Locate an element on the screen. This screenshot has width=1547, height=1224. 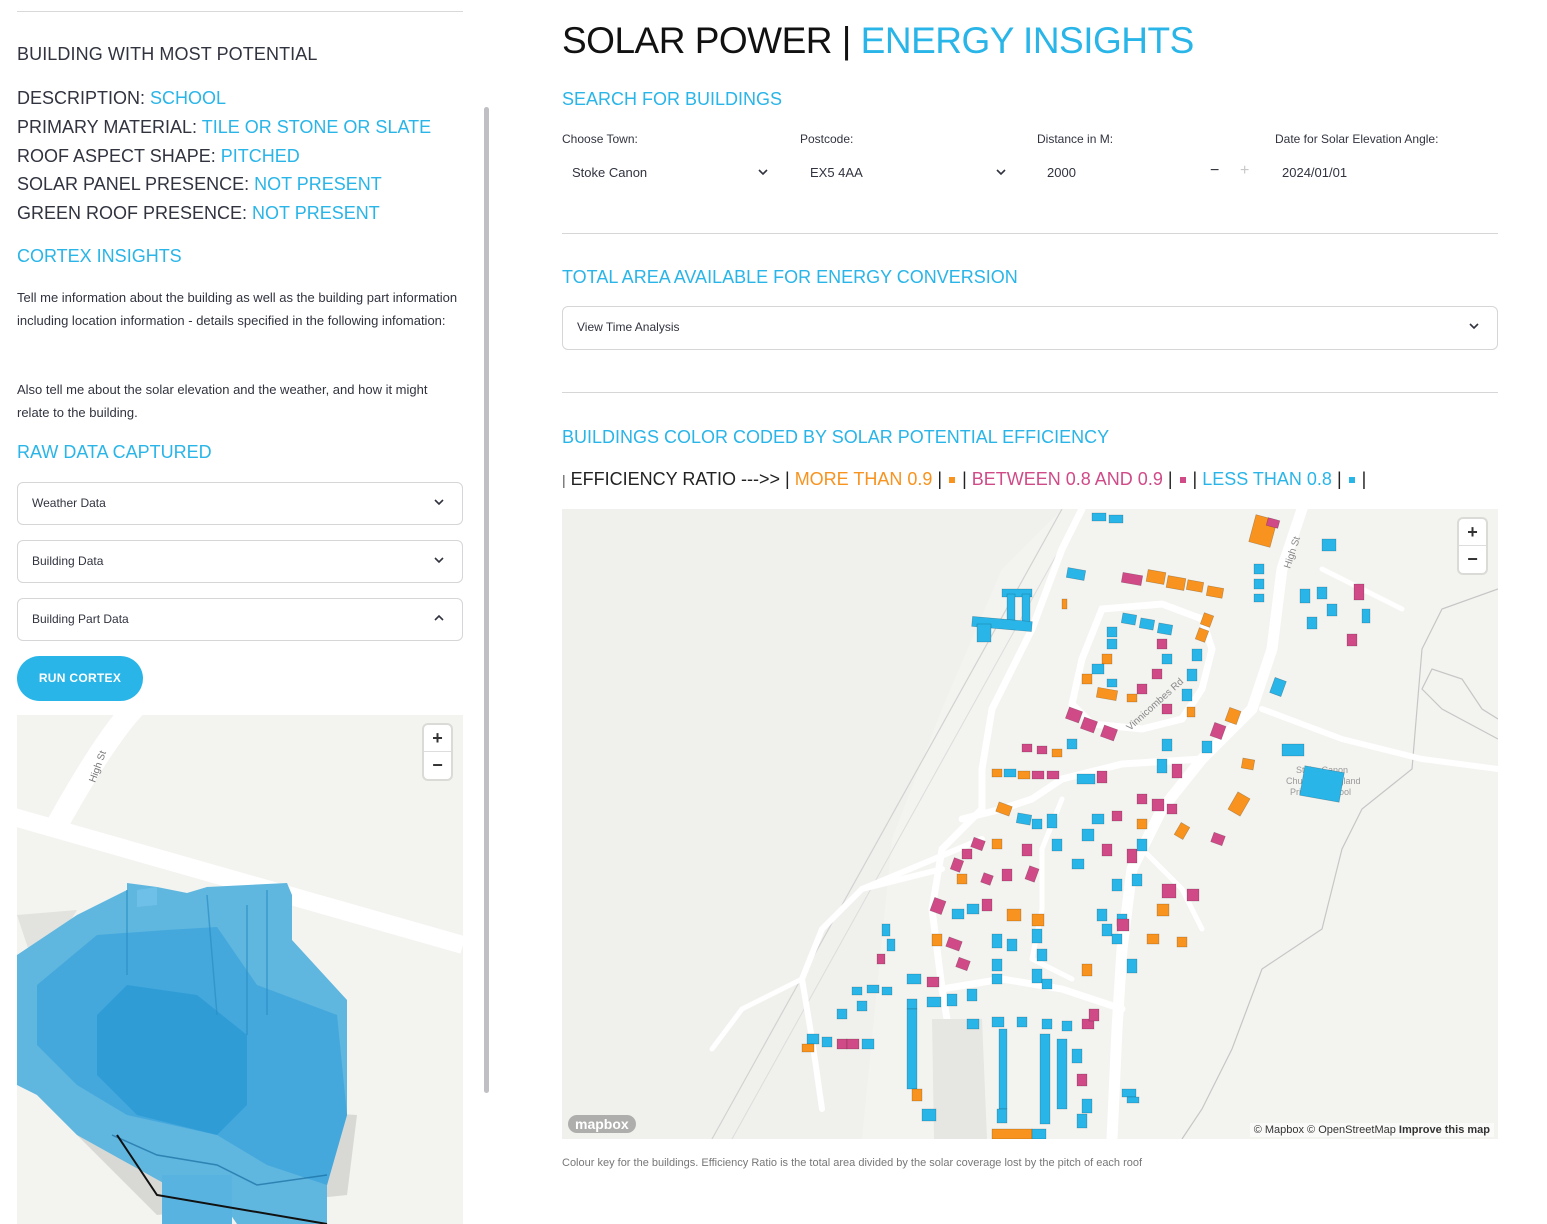
weather-data-expander: Weather Data is located at coordinates (240, 503).